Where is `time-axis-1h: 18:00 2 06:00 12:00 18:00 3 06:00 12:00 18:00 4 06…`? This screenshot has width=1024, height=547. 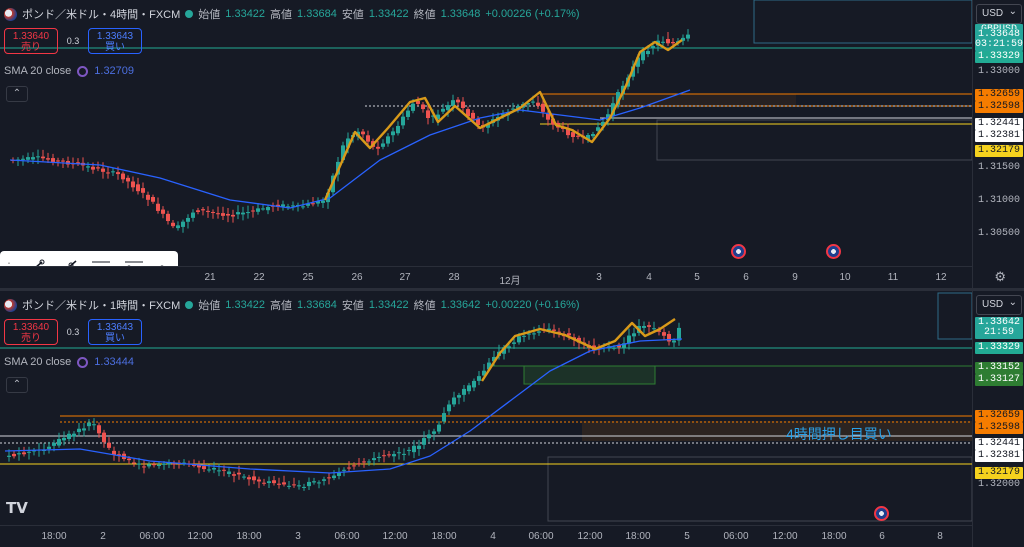 time-axis-1h: 18:00 2 06:00 12:00 18:00 3 06:00 12:00 18:00 4 06… is located at coordinates (486, 536).